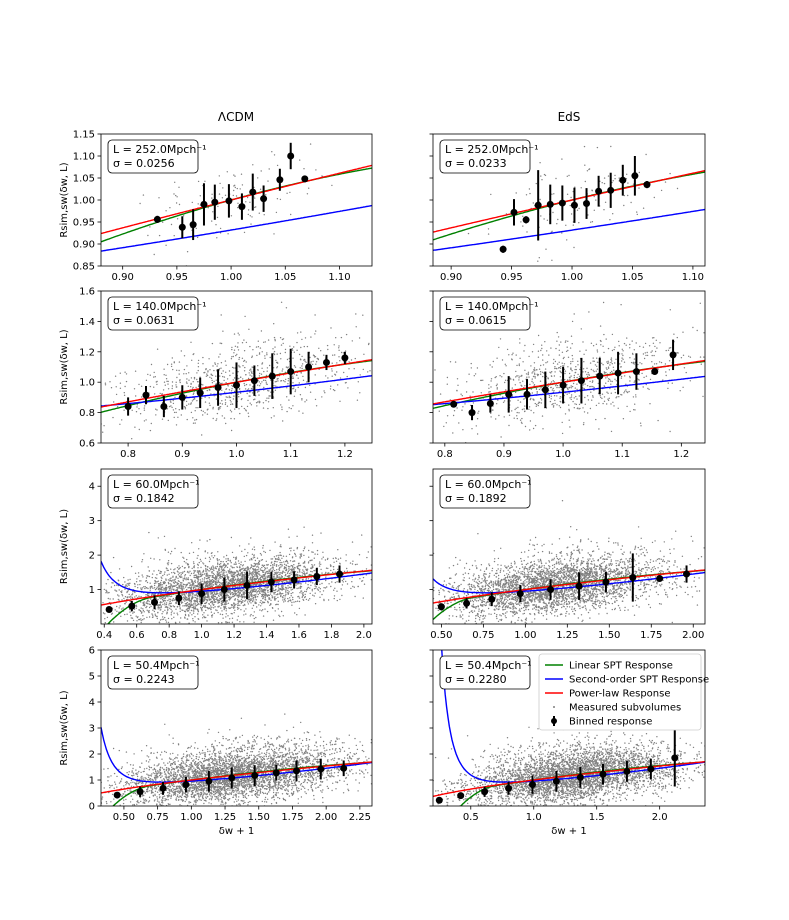  What do you see at coordinates (569, 117) in the screenshot?
I see `column-title-eds: EdS` at bounding box center [569, 117].